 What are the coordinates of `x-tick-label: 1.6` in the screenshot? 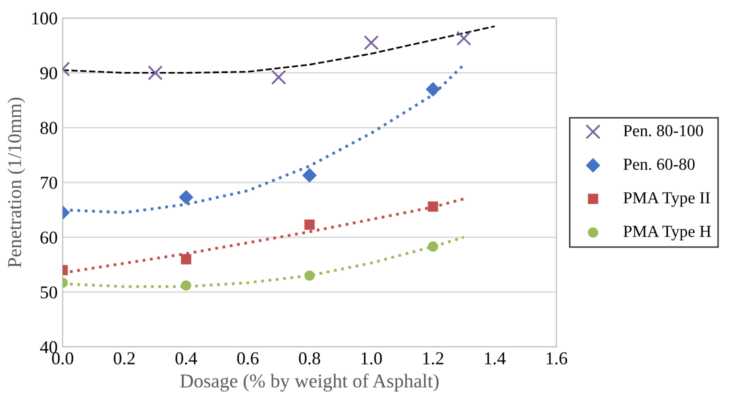 It's located at (557, 358).